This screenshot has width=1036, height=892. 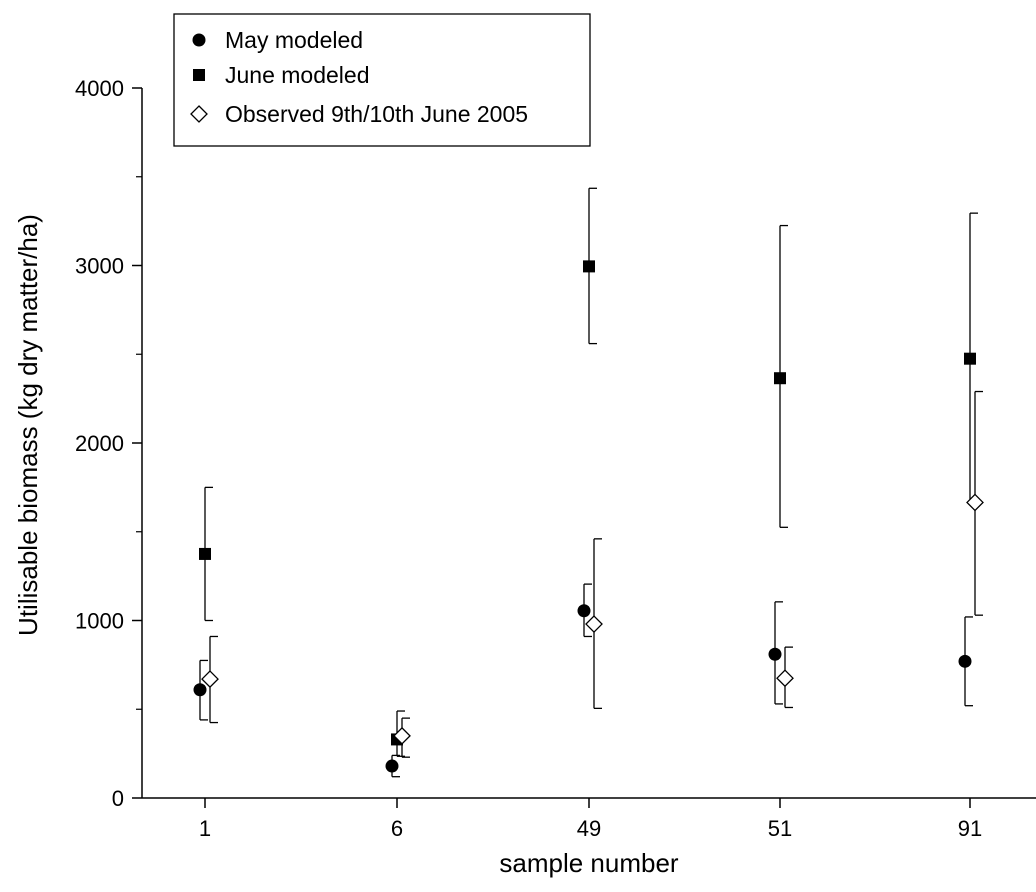 I want to click on y-tick-label: 4000, so click(x=99, y=88).